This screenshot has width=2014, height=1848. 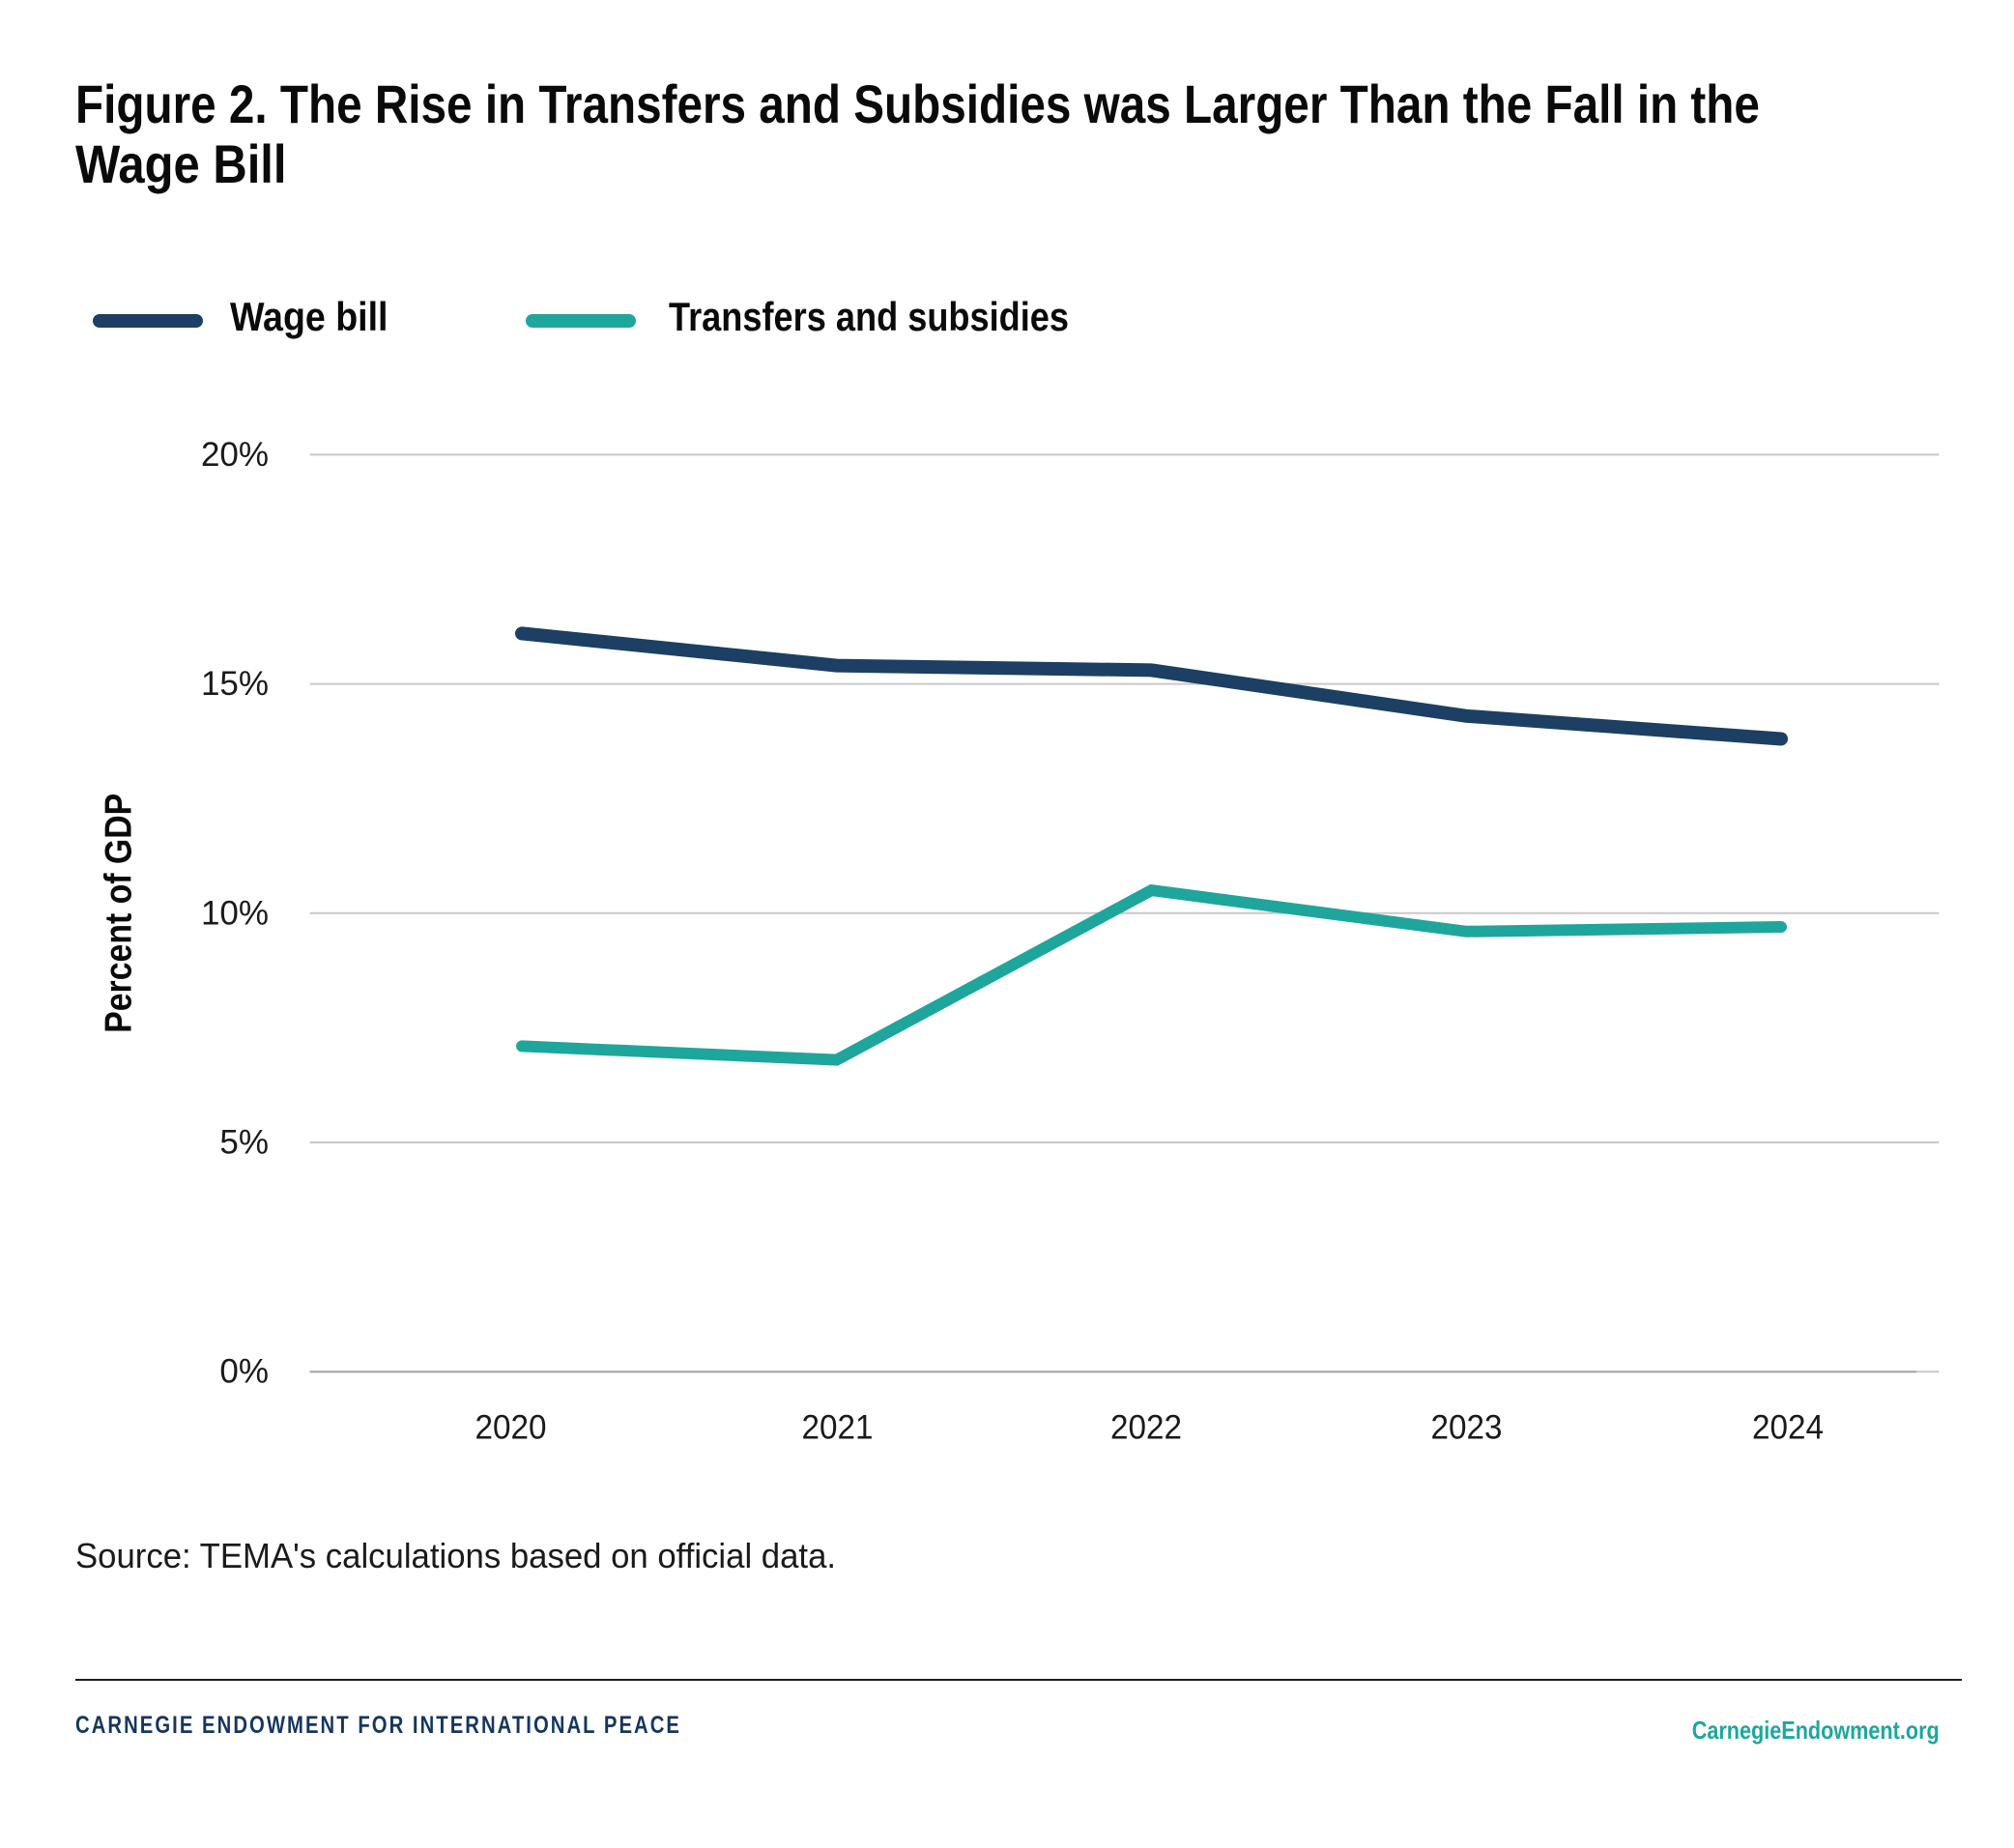 What do you see at coordinates (1815, 1730) in the screenshot?
I see `footer-website-link: CarnegieEndowment.org` at bounding box center [1815, 1730].